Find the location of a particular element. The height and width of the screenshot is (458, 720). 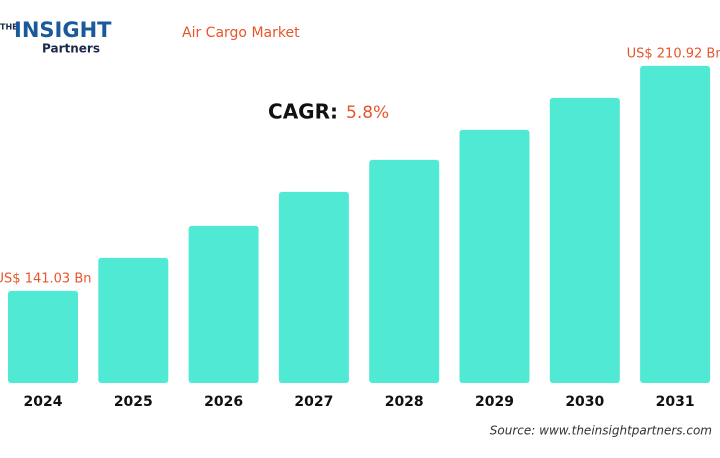

x-tick-label: 2030 is located at coordinates (584, 402).